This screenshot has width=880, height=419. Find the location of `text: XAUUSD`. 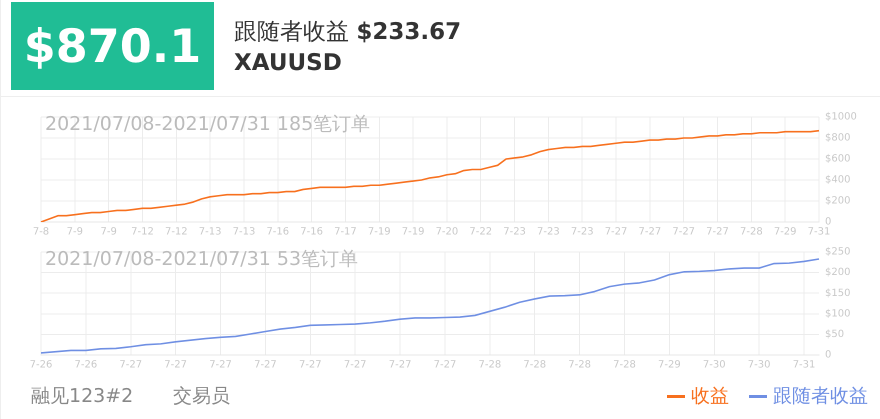

text: XAUUSD is located at coordinates (288, 63).